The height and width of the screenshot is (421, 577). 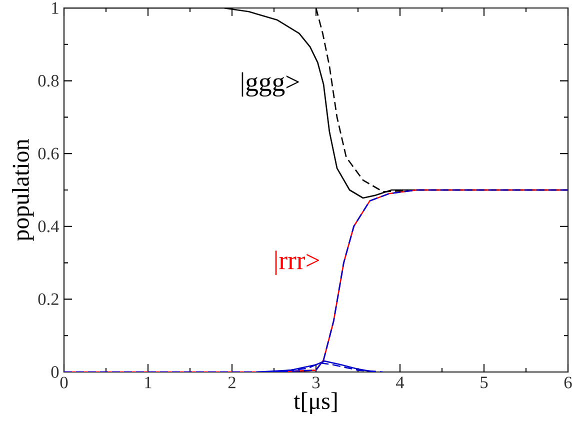 I want to click on series-label: |rrr>, so click(x=297, y=262).